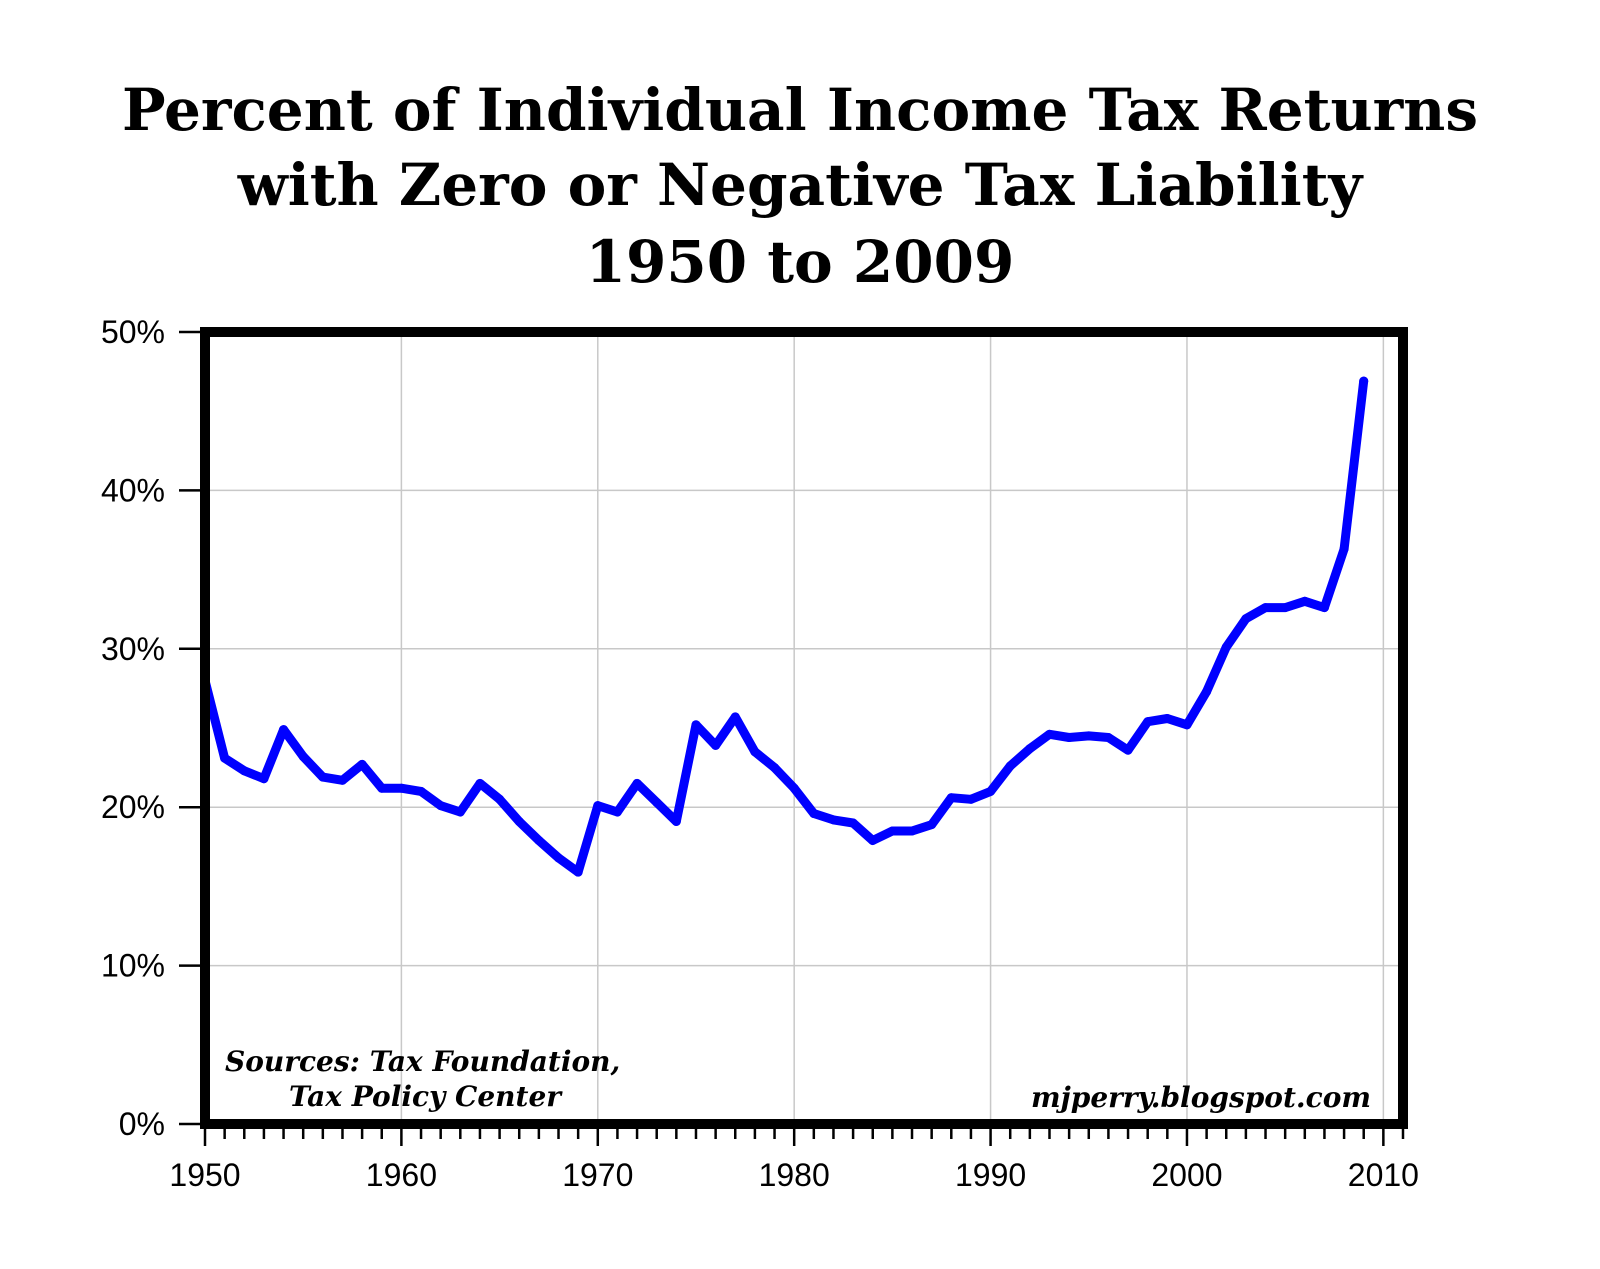  Describe the element at coordinates (133, 807) in the screenshot. I see `y-tick-label: 20%` at that location.